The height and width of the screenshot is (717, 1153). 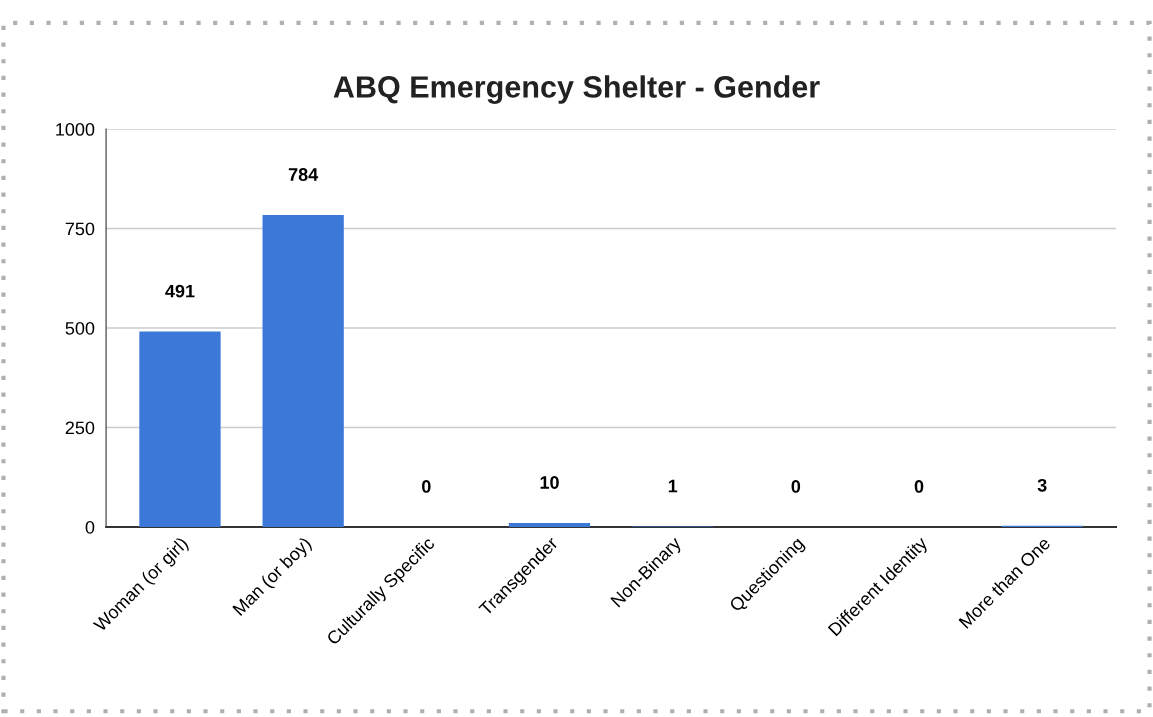 I want to click on y-tick-label: 250, so click(x=80, y=428).